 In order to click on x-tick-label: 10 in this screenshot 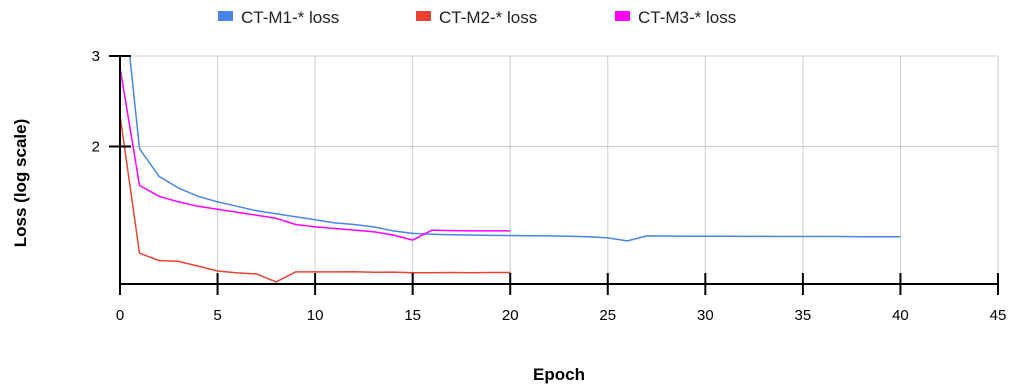, I will do `click(315, 315)`.